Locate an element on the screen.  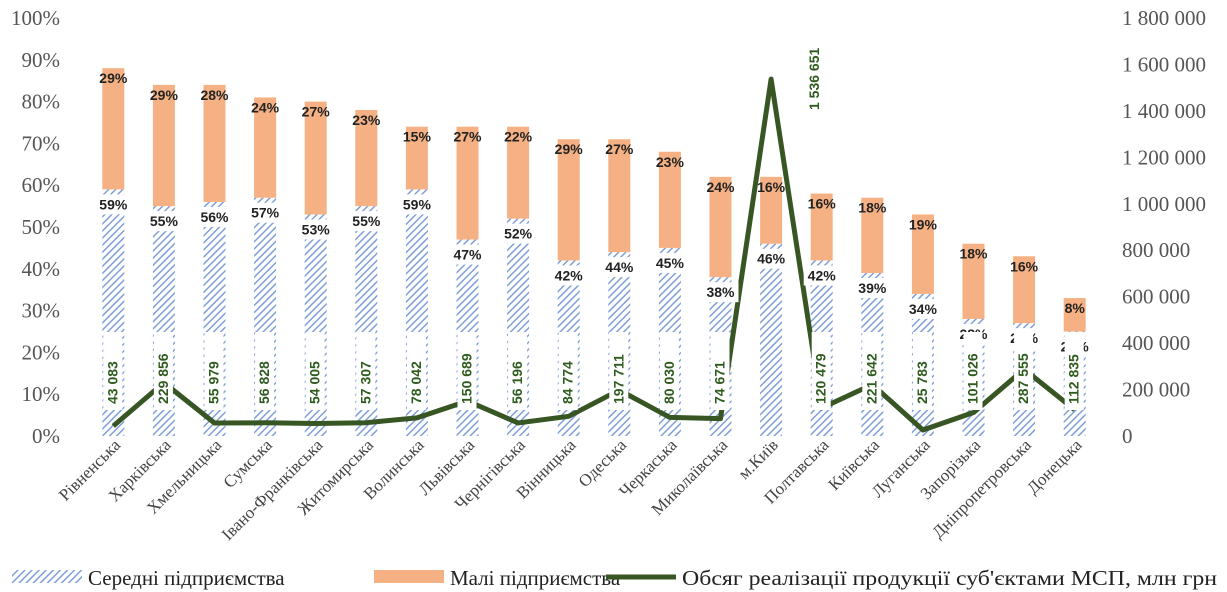
line-value-label: 120 479 is located at coordinates (821, 378).